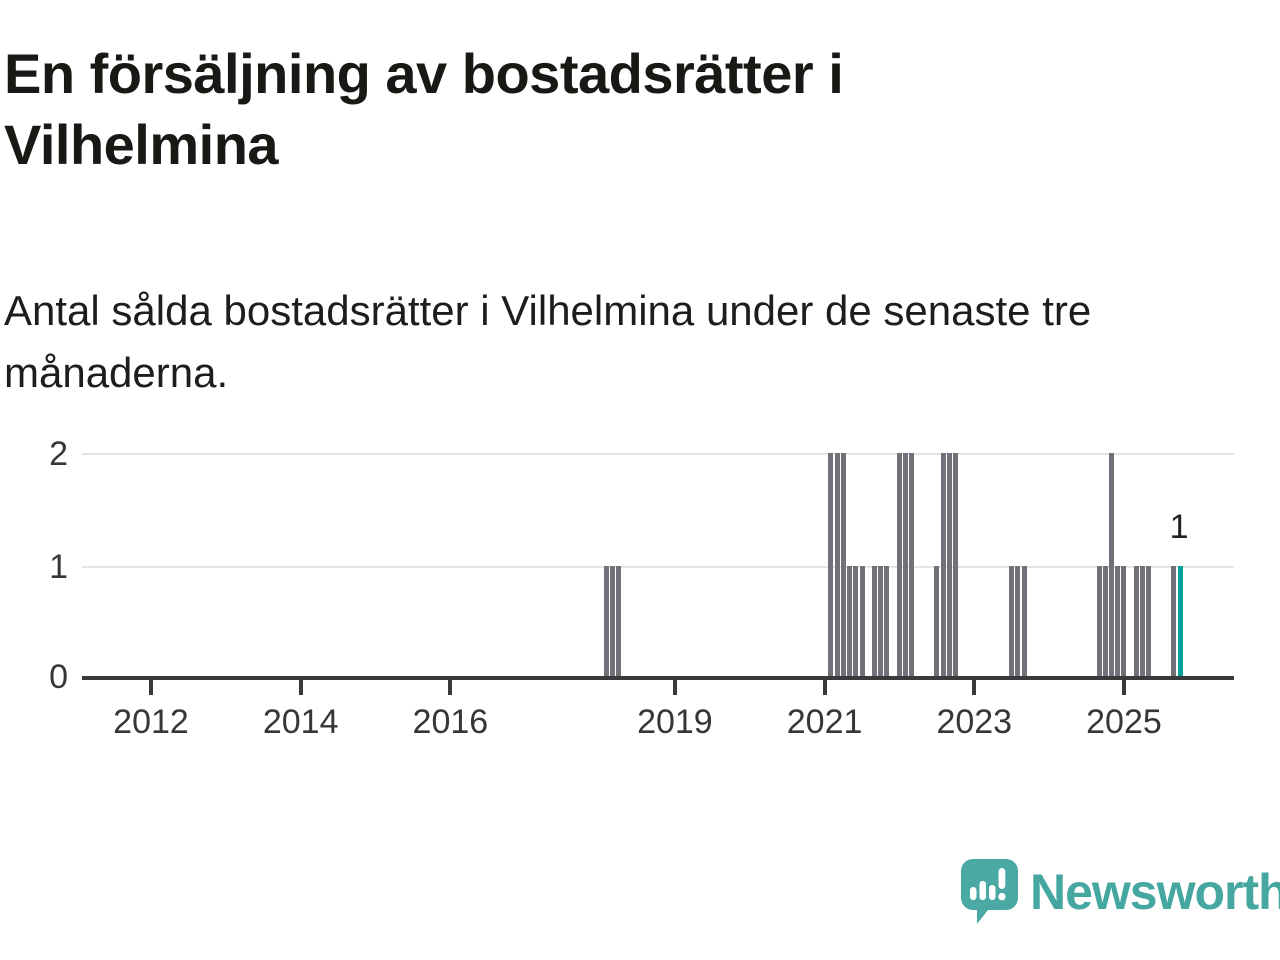 The height and width of the screenshot is (960, 1280). What do you see at coordinates (824, 687) in the screenshot?
I see `x-tick-2021` at bounding box center [824, 687].